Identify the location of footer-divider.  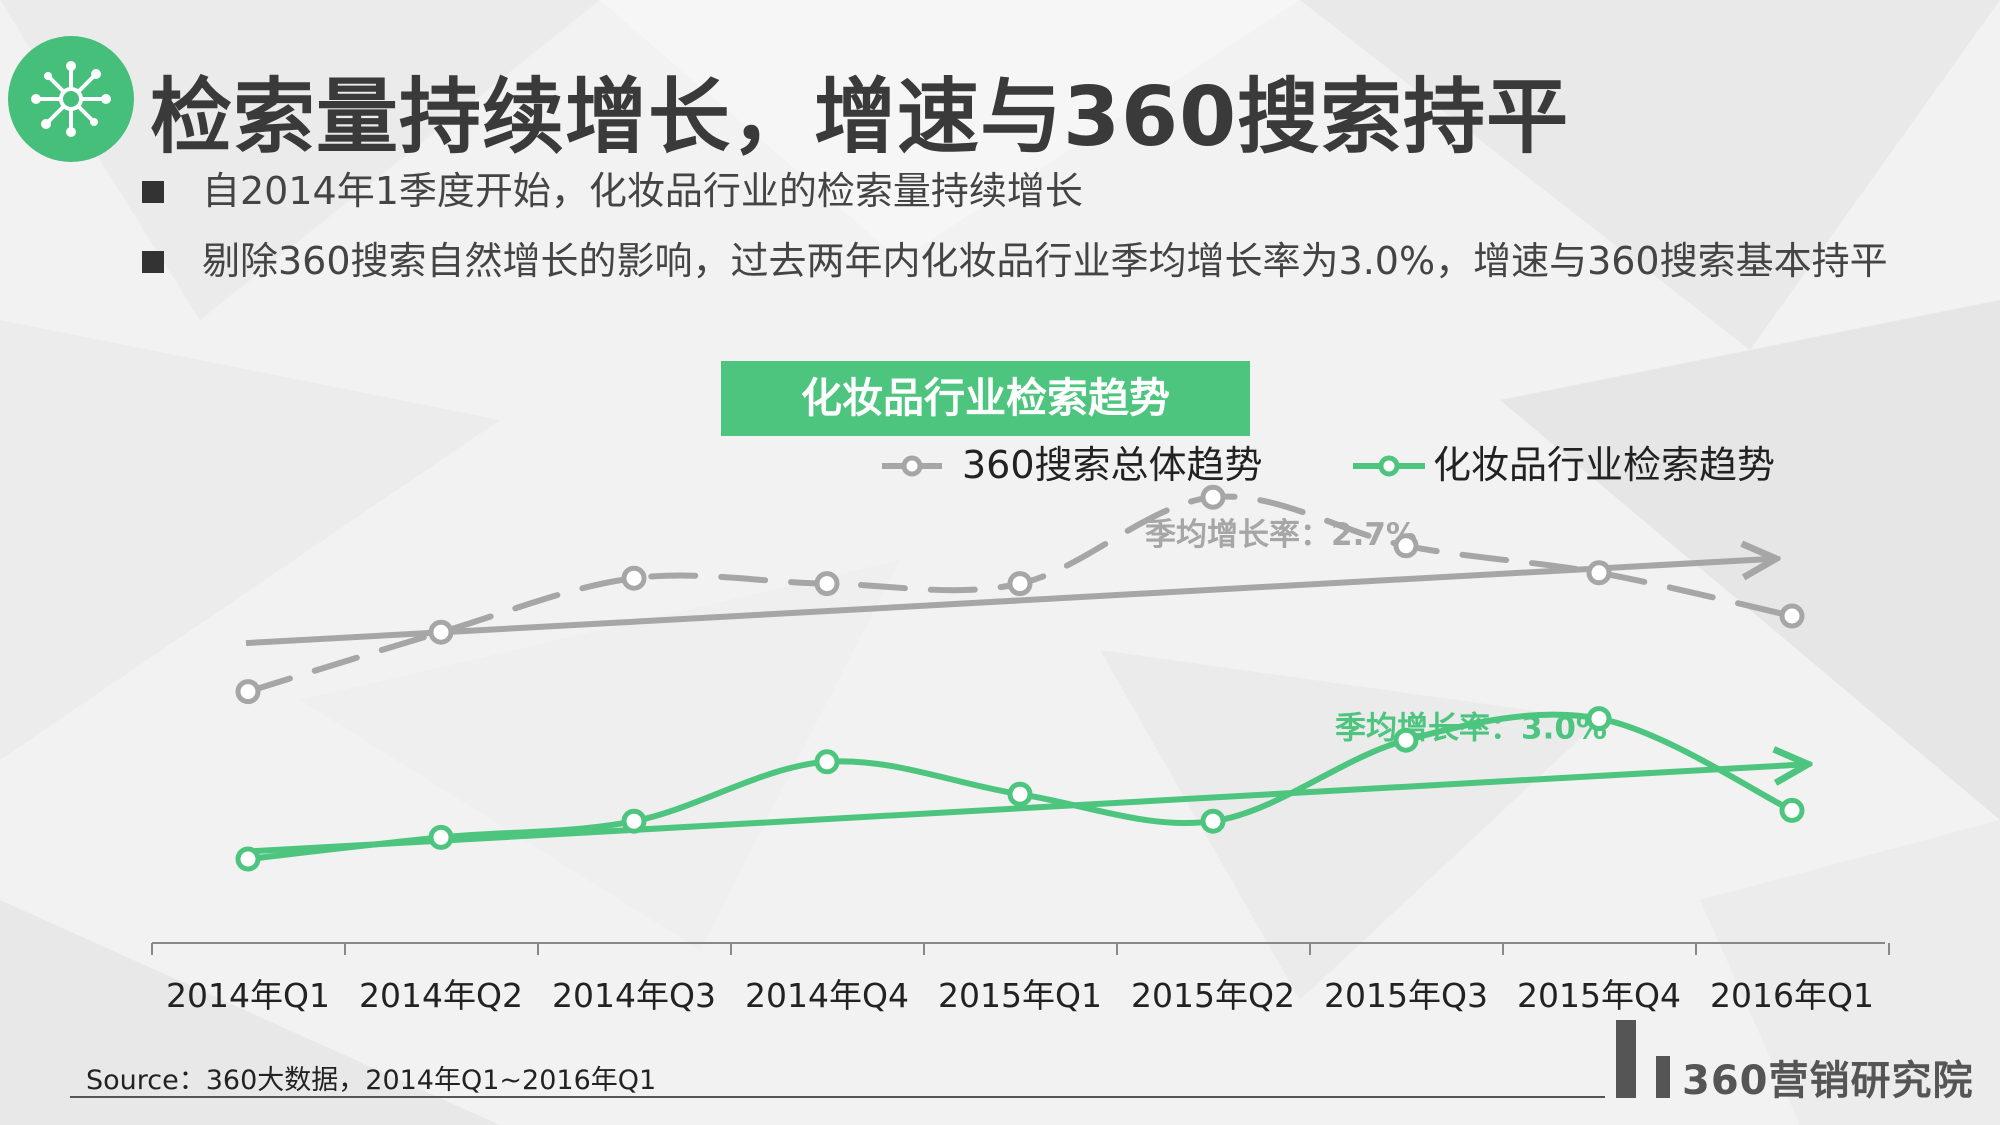
(837, 1097).